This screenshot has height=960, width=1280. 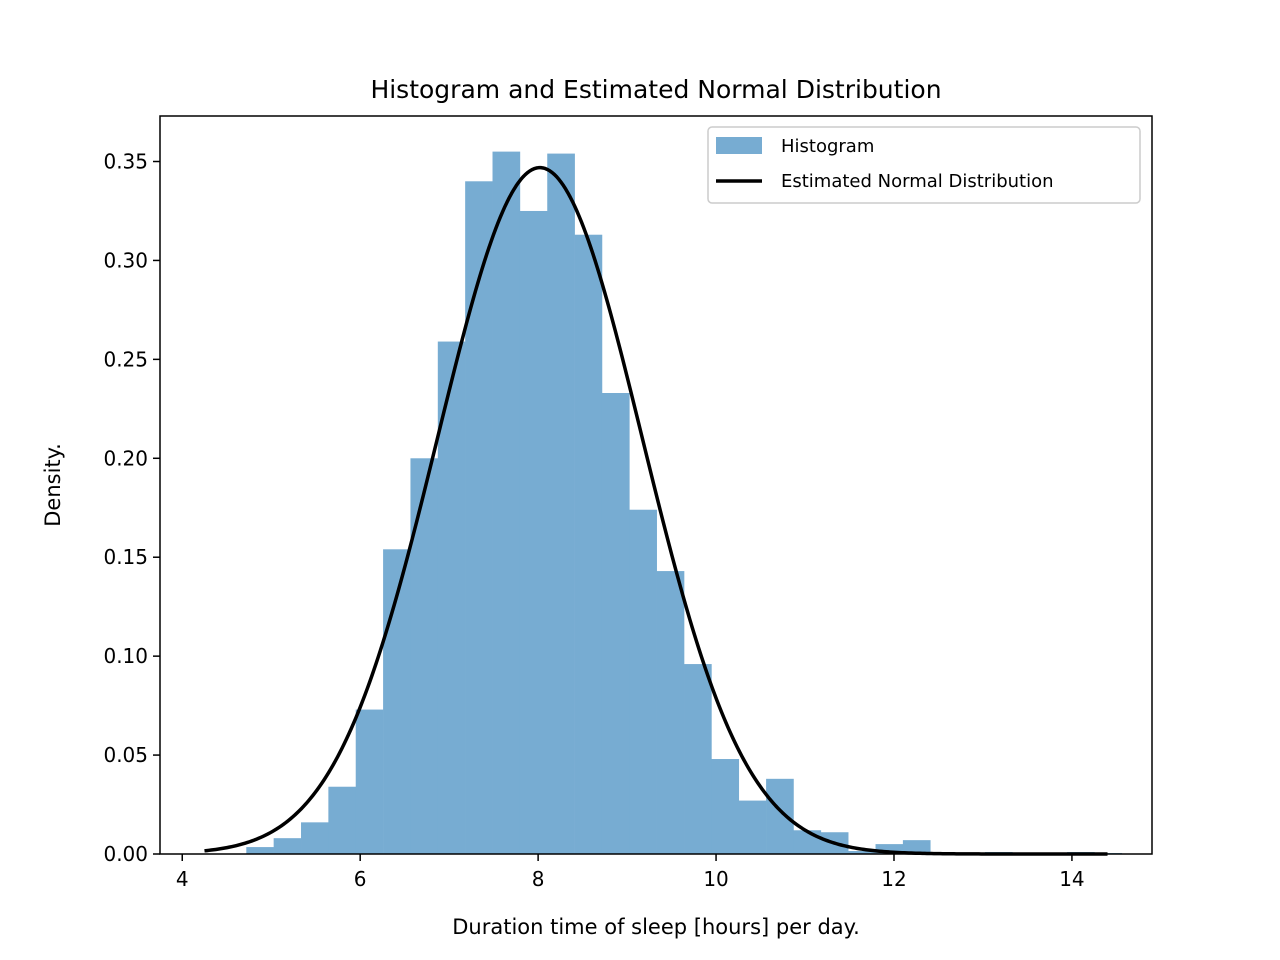 What do you see at coordinates (917, 181) in the screenshot?
I see `legend-curve-label: Estimated Normal Distribution` at bounding box center [917, 181].